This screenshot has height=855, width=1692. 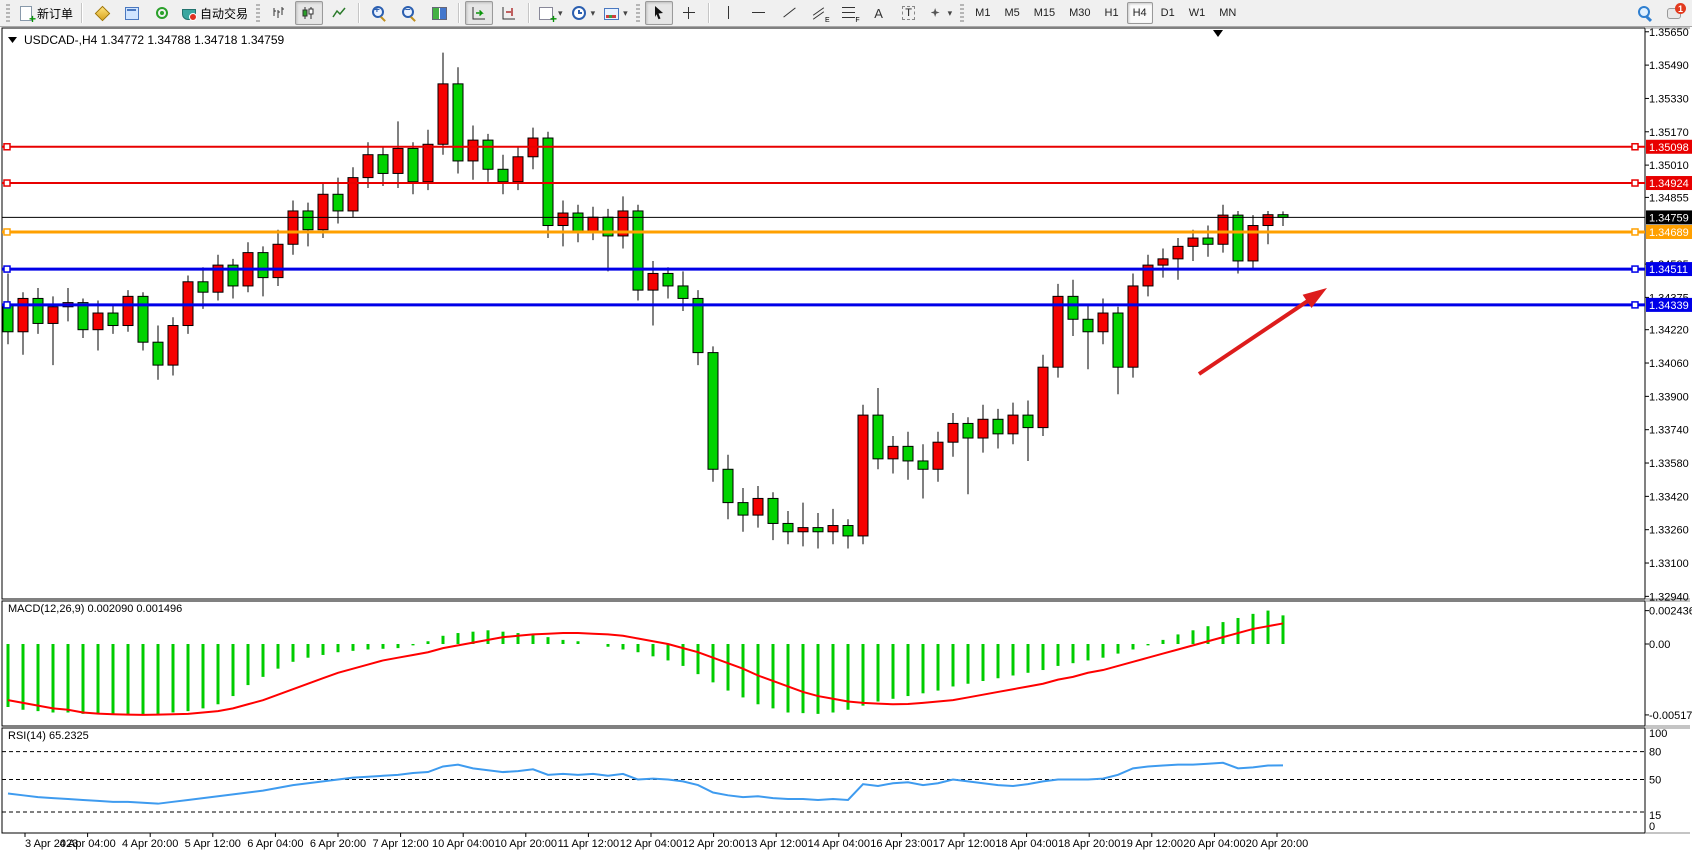 What do you see at coordinates (479, 13) in the screenshot?
I see `auto-scroll-button` at bounding box center [479, 13].